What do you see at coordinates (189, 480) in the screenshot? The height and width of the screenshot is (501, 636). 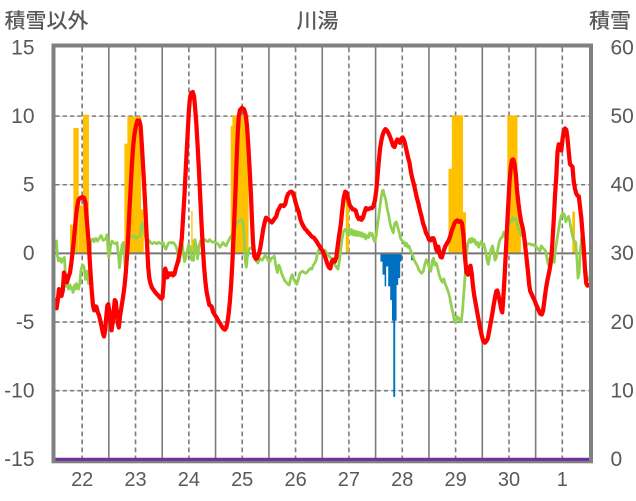 I see `svg-text: 24` at bounding box center [189, 480].